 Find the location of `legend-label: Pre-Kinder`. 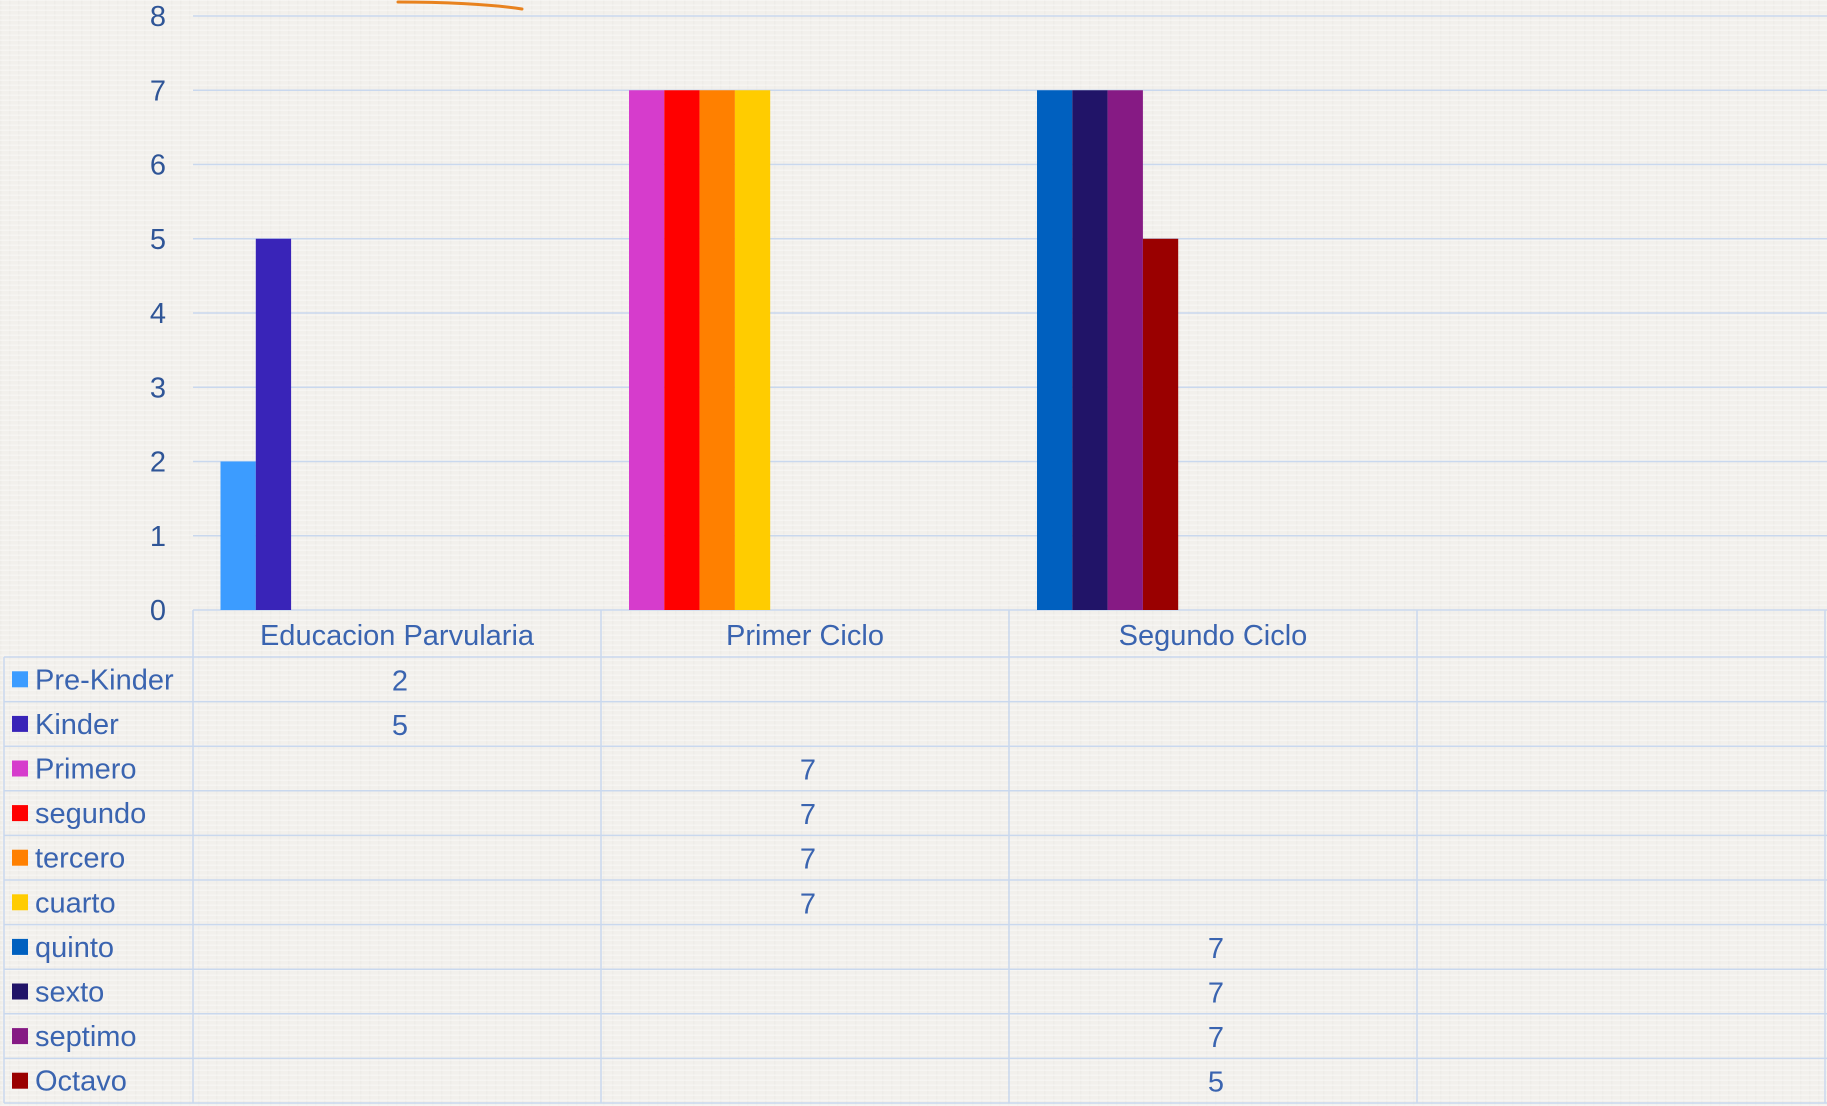

legend-label: Pre-Kinder is located at coordinates (104, 680).